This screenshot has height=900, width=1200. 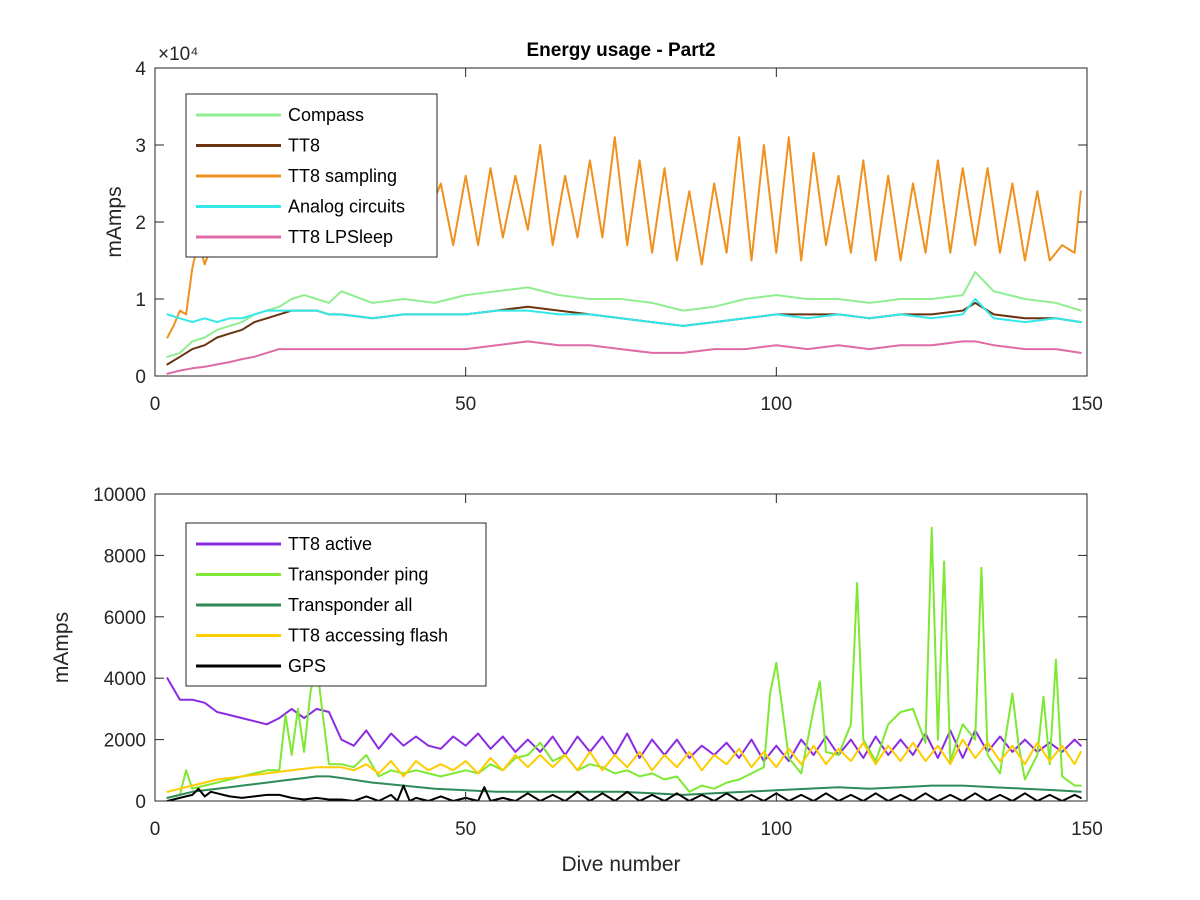 What do you see at coordinates (140, 69) in the screenshot?
I see `top-y-tick-label: 4` at bounding box center [140, 69].